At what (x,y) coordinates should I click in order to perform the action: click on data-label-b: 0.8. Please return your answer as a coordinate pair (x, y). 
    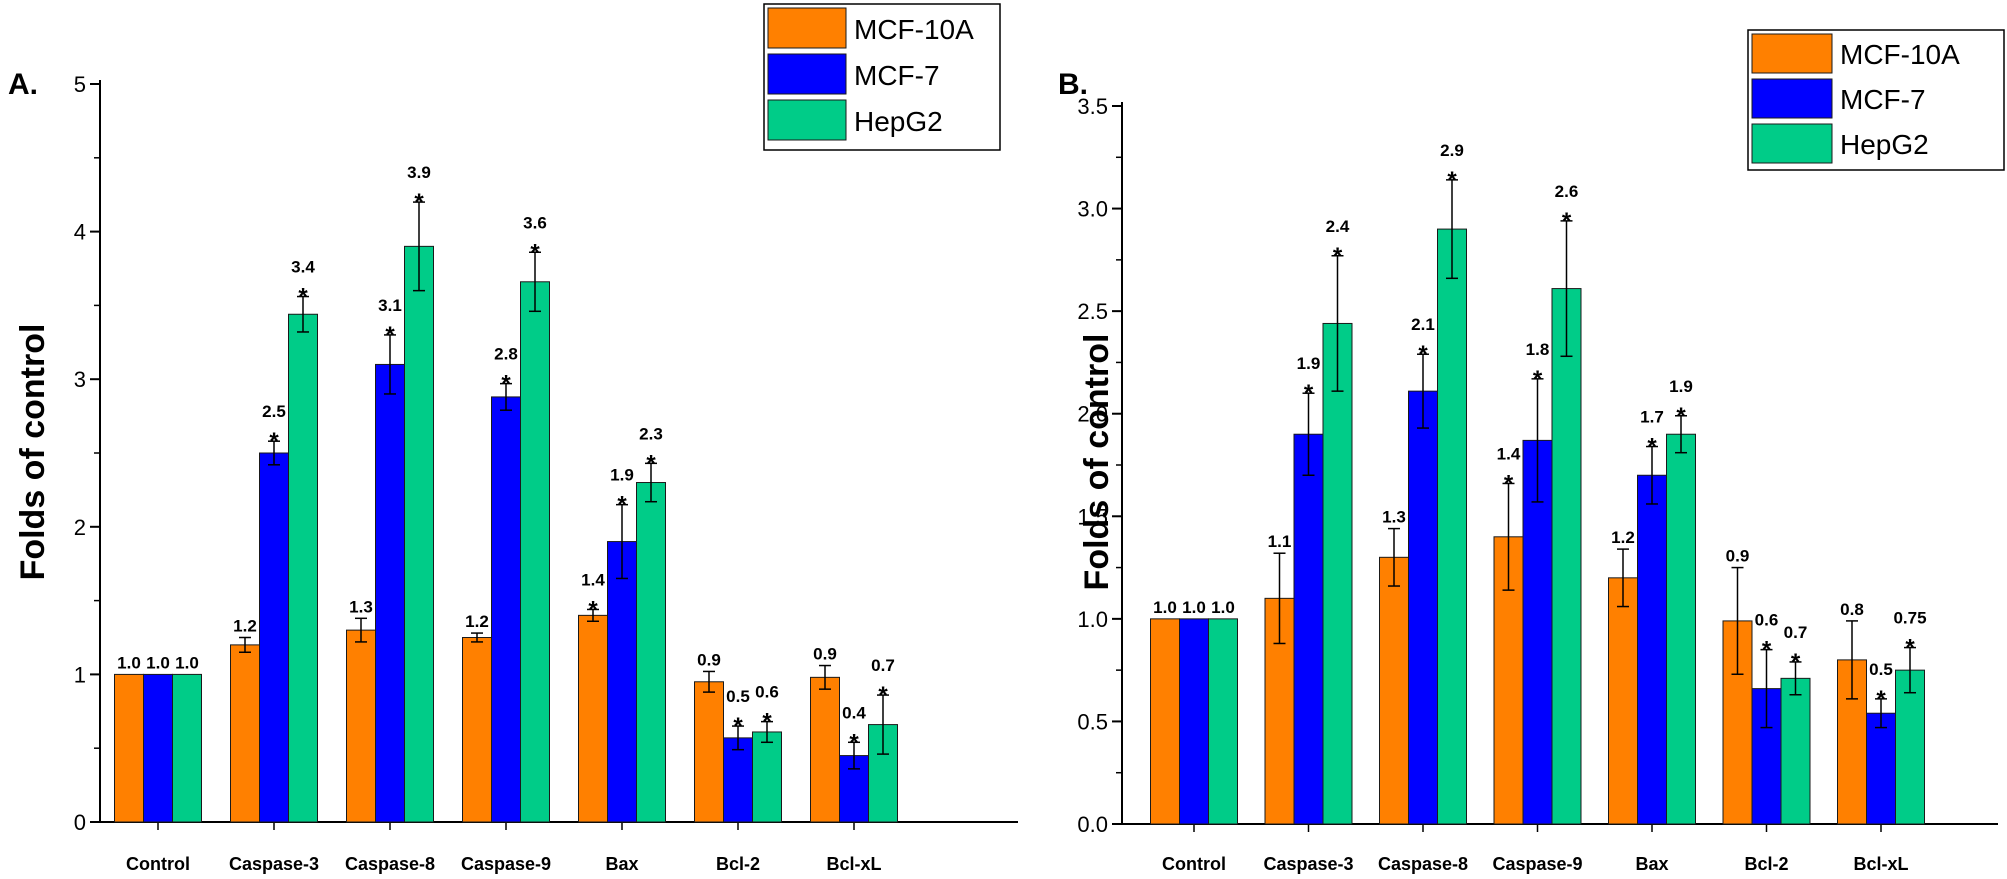
    Looking at the image, I should click on (1852, 609).